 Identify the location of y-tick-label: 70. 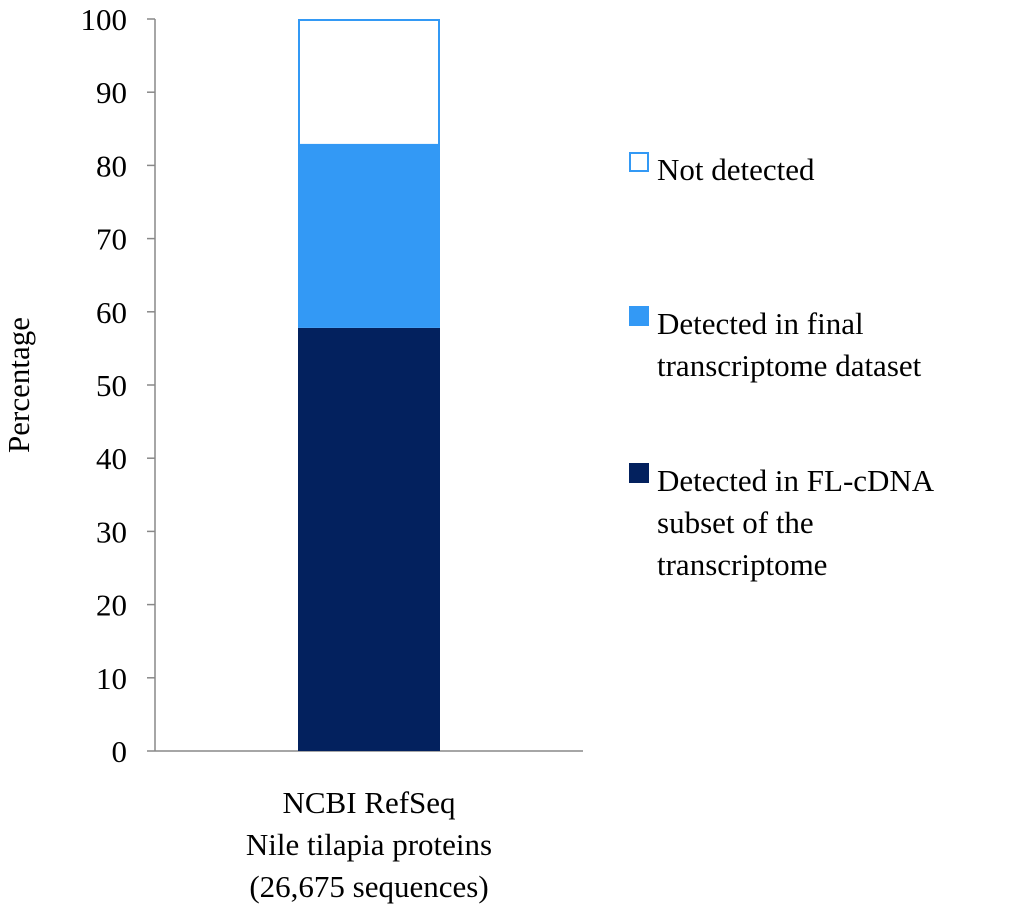
(111, 239).